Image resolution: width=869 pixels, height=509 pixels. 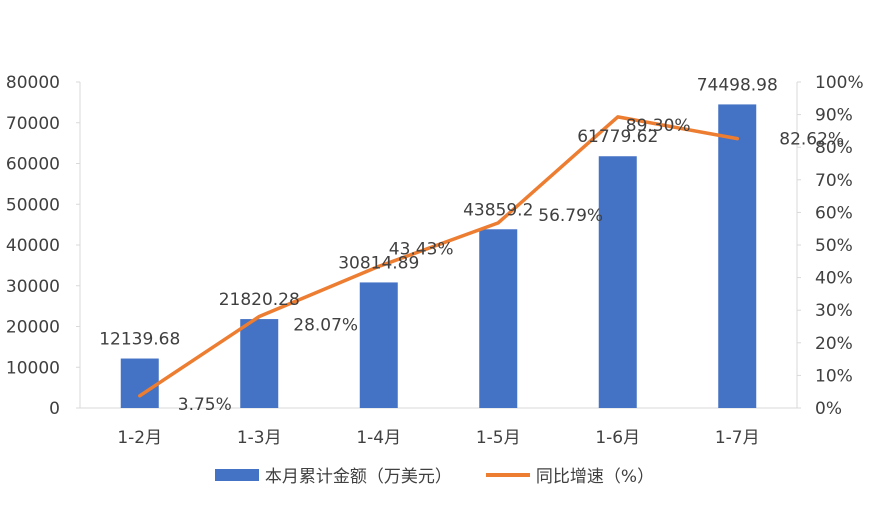 I want to click on line-data-label: 82.62%, so click(x=811, y=140).